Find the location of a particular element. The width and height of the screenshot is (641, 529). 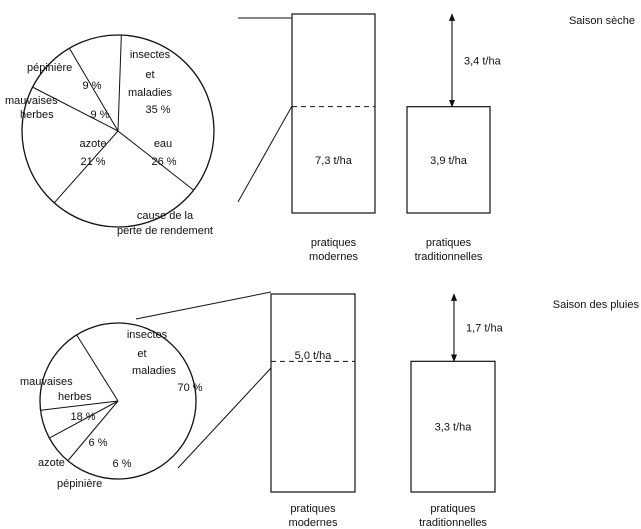

yield-gap-label: 3,4 t/ha is located at coordinates (483, 61).